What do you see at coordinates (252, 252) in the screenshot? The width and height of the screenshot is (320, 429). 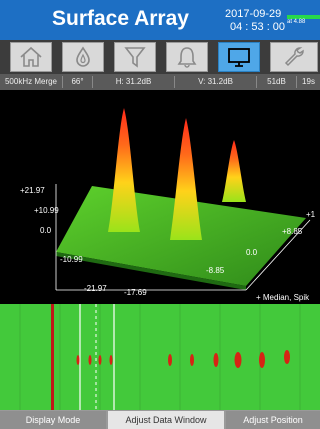 I see `x-tick-label: 0.0` at bounding box center [252, 252].